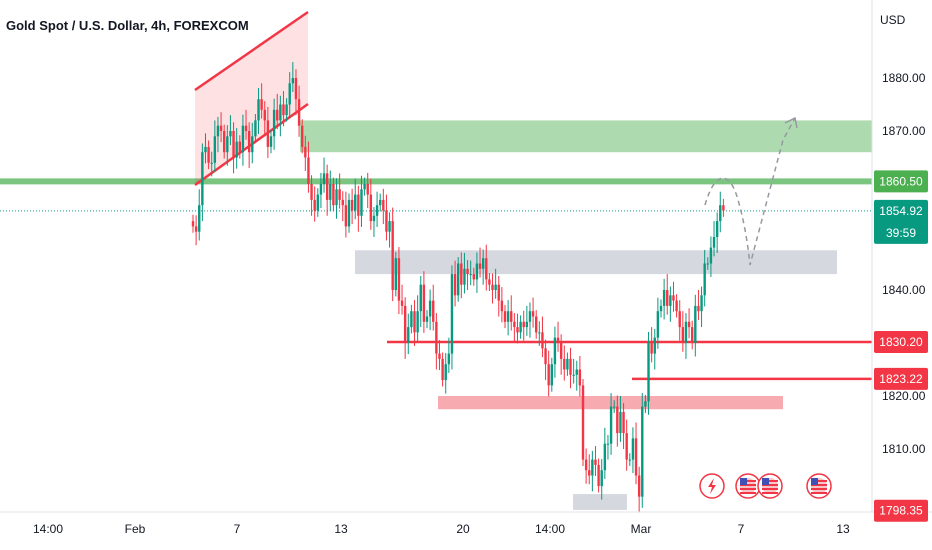 This screenshot has width=932, height=550. Describe the element at coordinates (251, 51) in the screenshot. I see `channel-upper-line` at that location.